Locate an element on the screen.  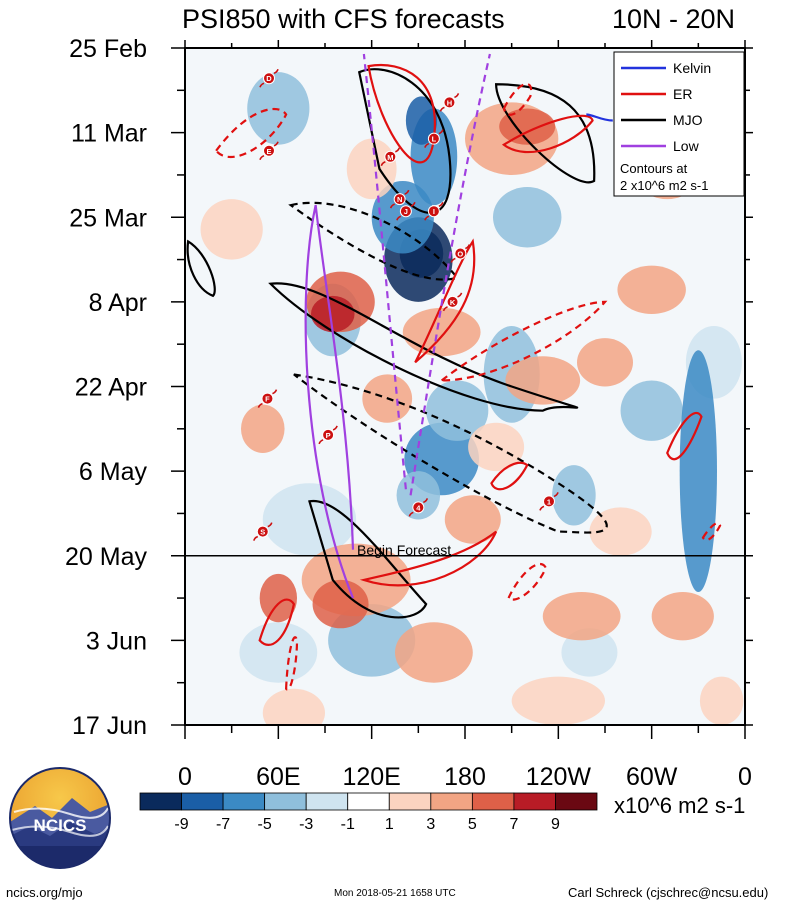
timestamp: Mon 2018-05-21 1658 UTC is located at coordinates (395, 893).